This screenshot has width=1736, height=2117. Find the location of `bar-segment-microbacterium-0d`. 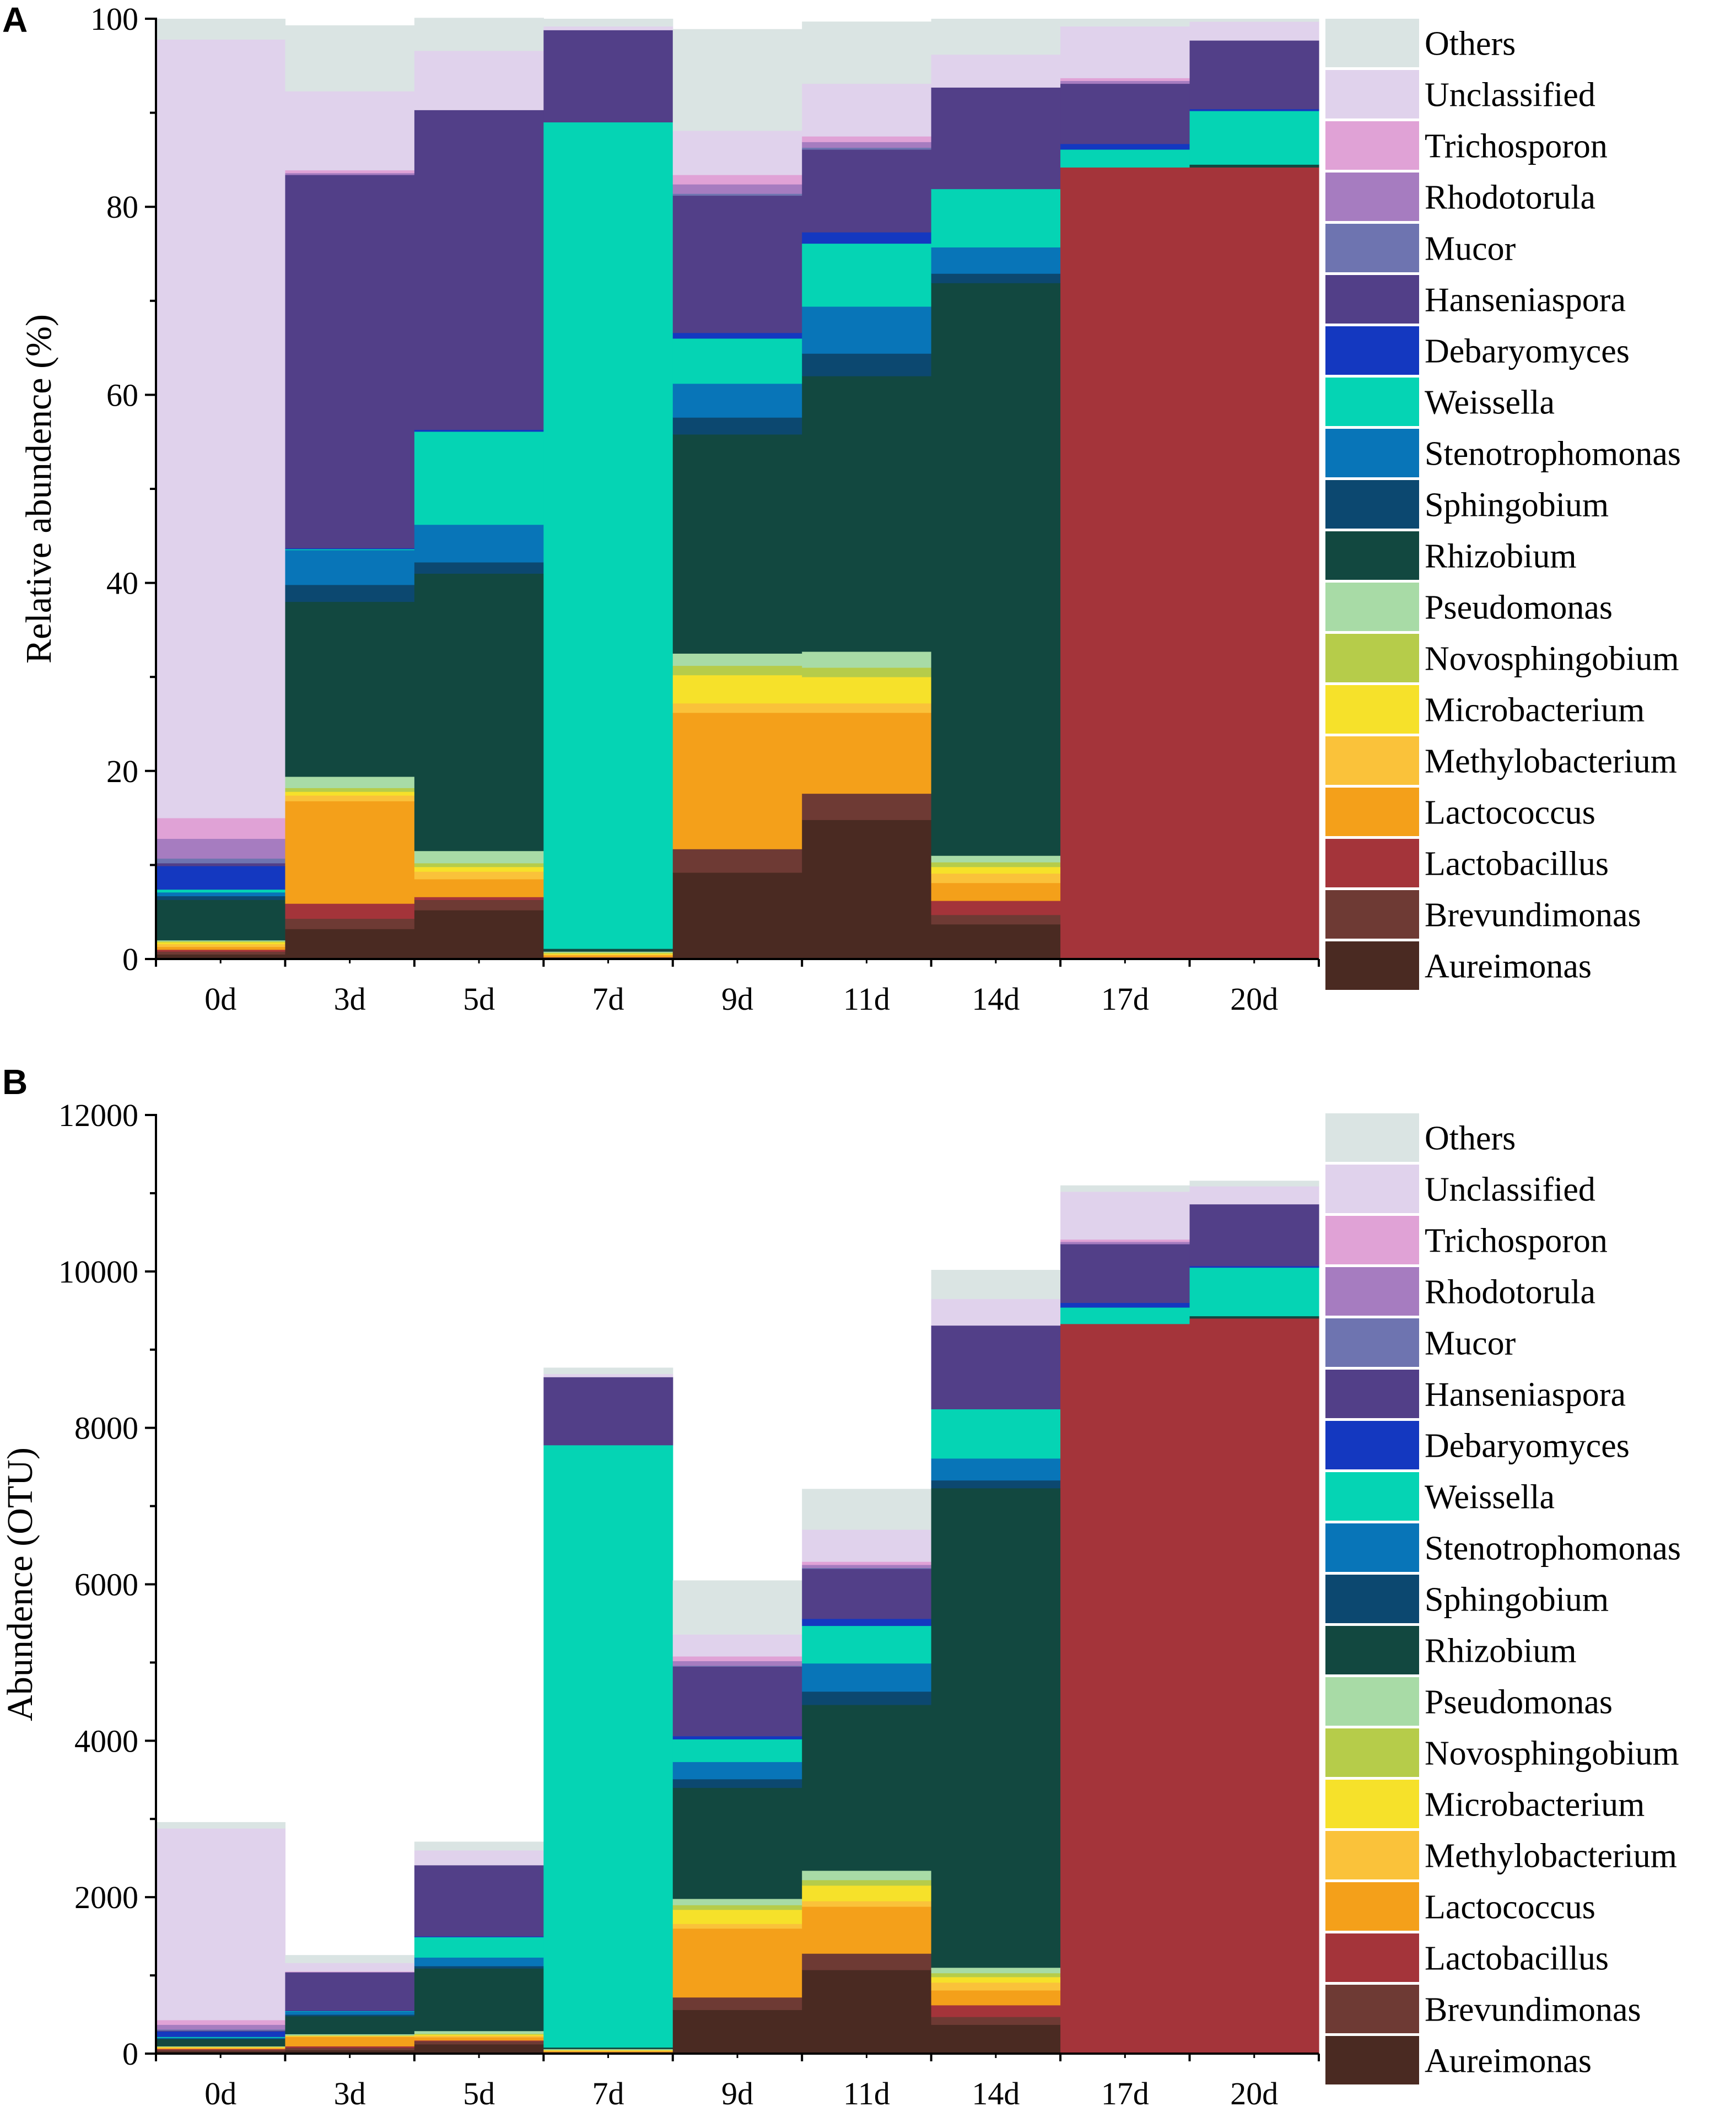

bar-segment-microbacterium-0d is located at coordinates (221, 2047).